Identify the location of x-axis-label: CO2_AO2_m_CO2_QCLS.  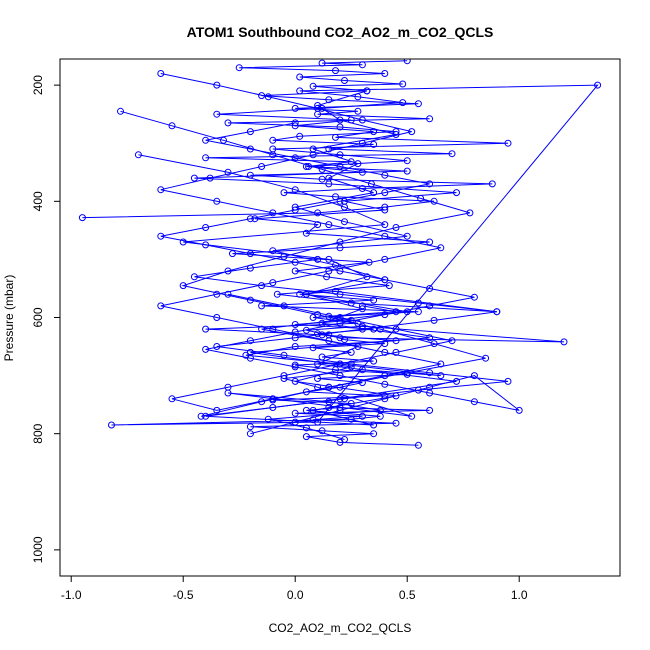
(340, 628).